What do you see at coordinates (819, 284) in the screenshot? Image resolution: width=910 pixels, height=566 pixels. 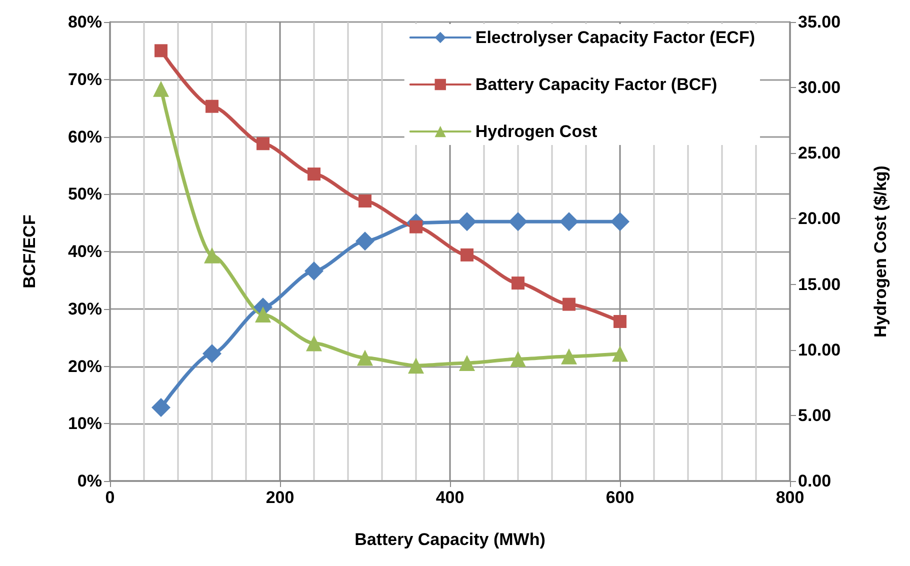 I see `y2-tick-label: 15.00` at bounding box center [819, 284].